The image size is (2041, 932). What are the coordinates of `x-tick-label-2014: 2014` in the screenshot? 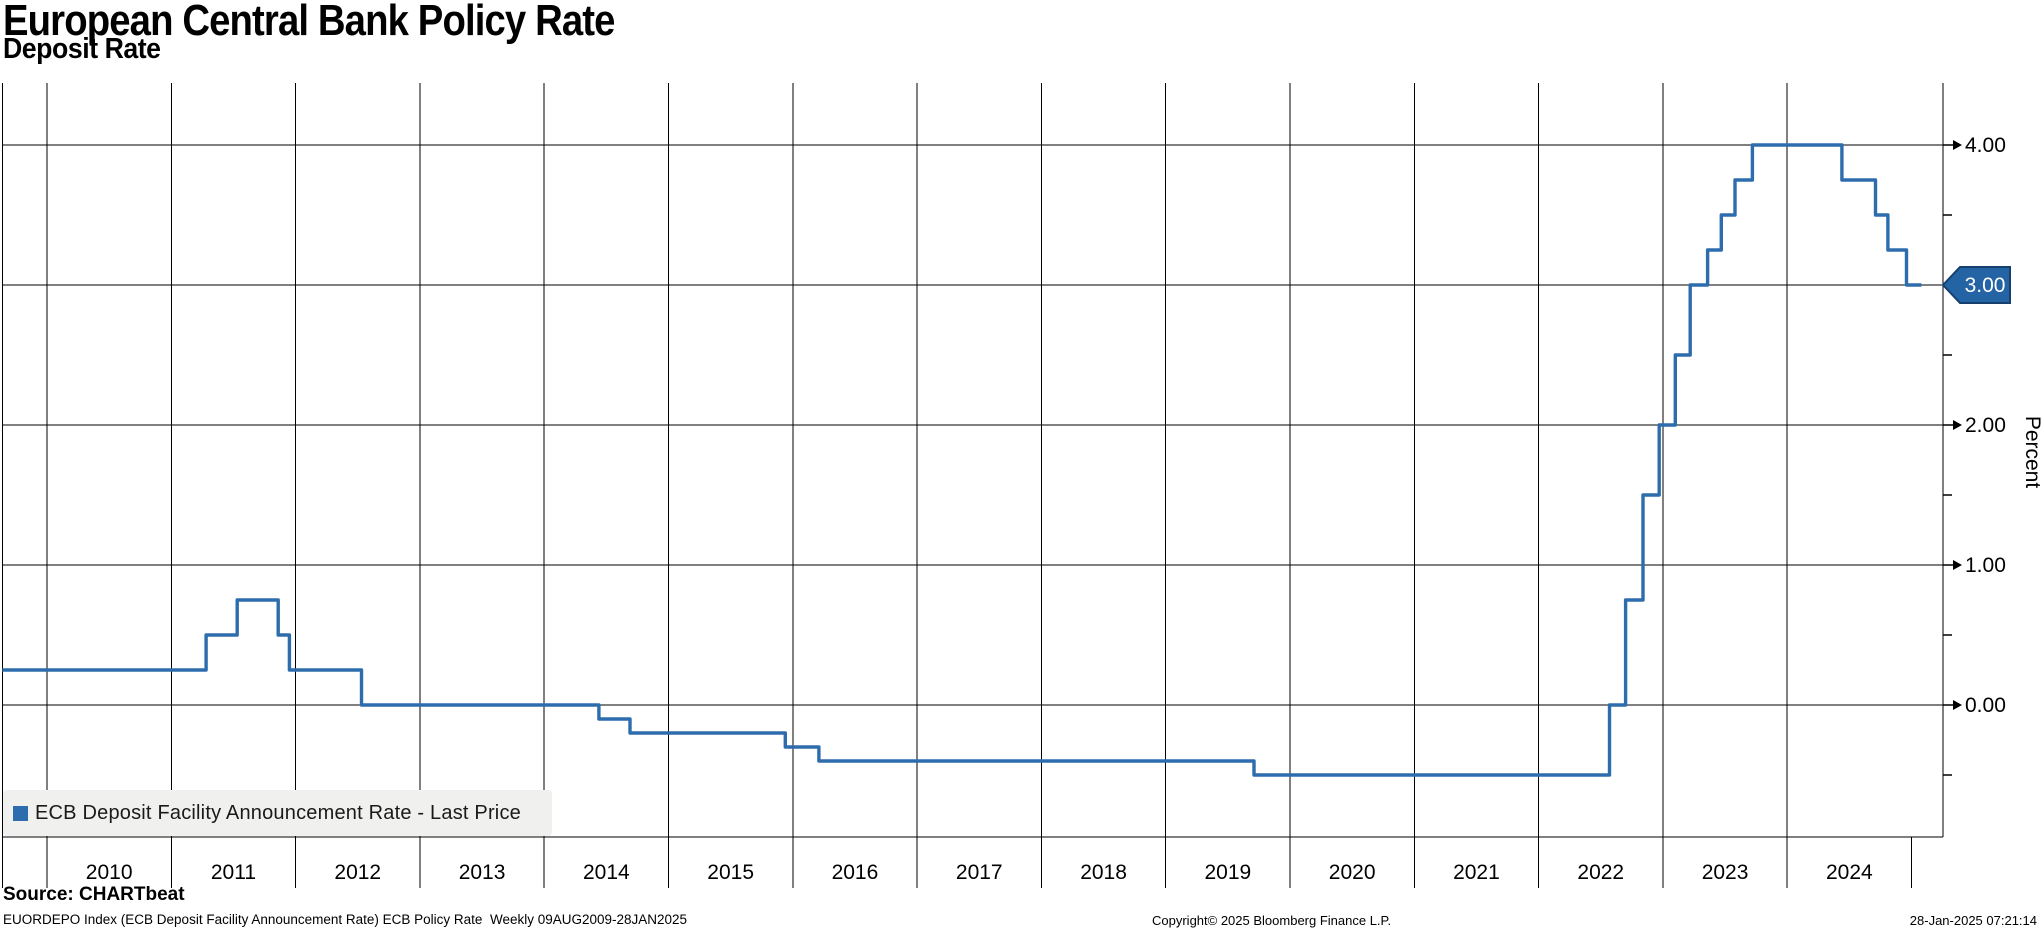 It's located at (606, 872).